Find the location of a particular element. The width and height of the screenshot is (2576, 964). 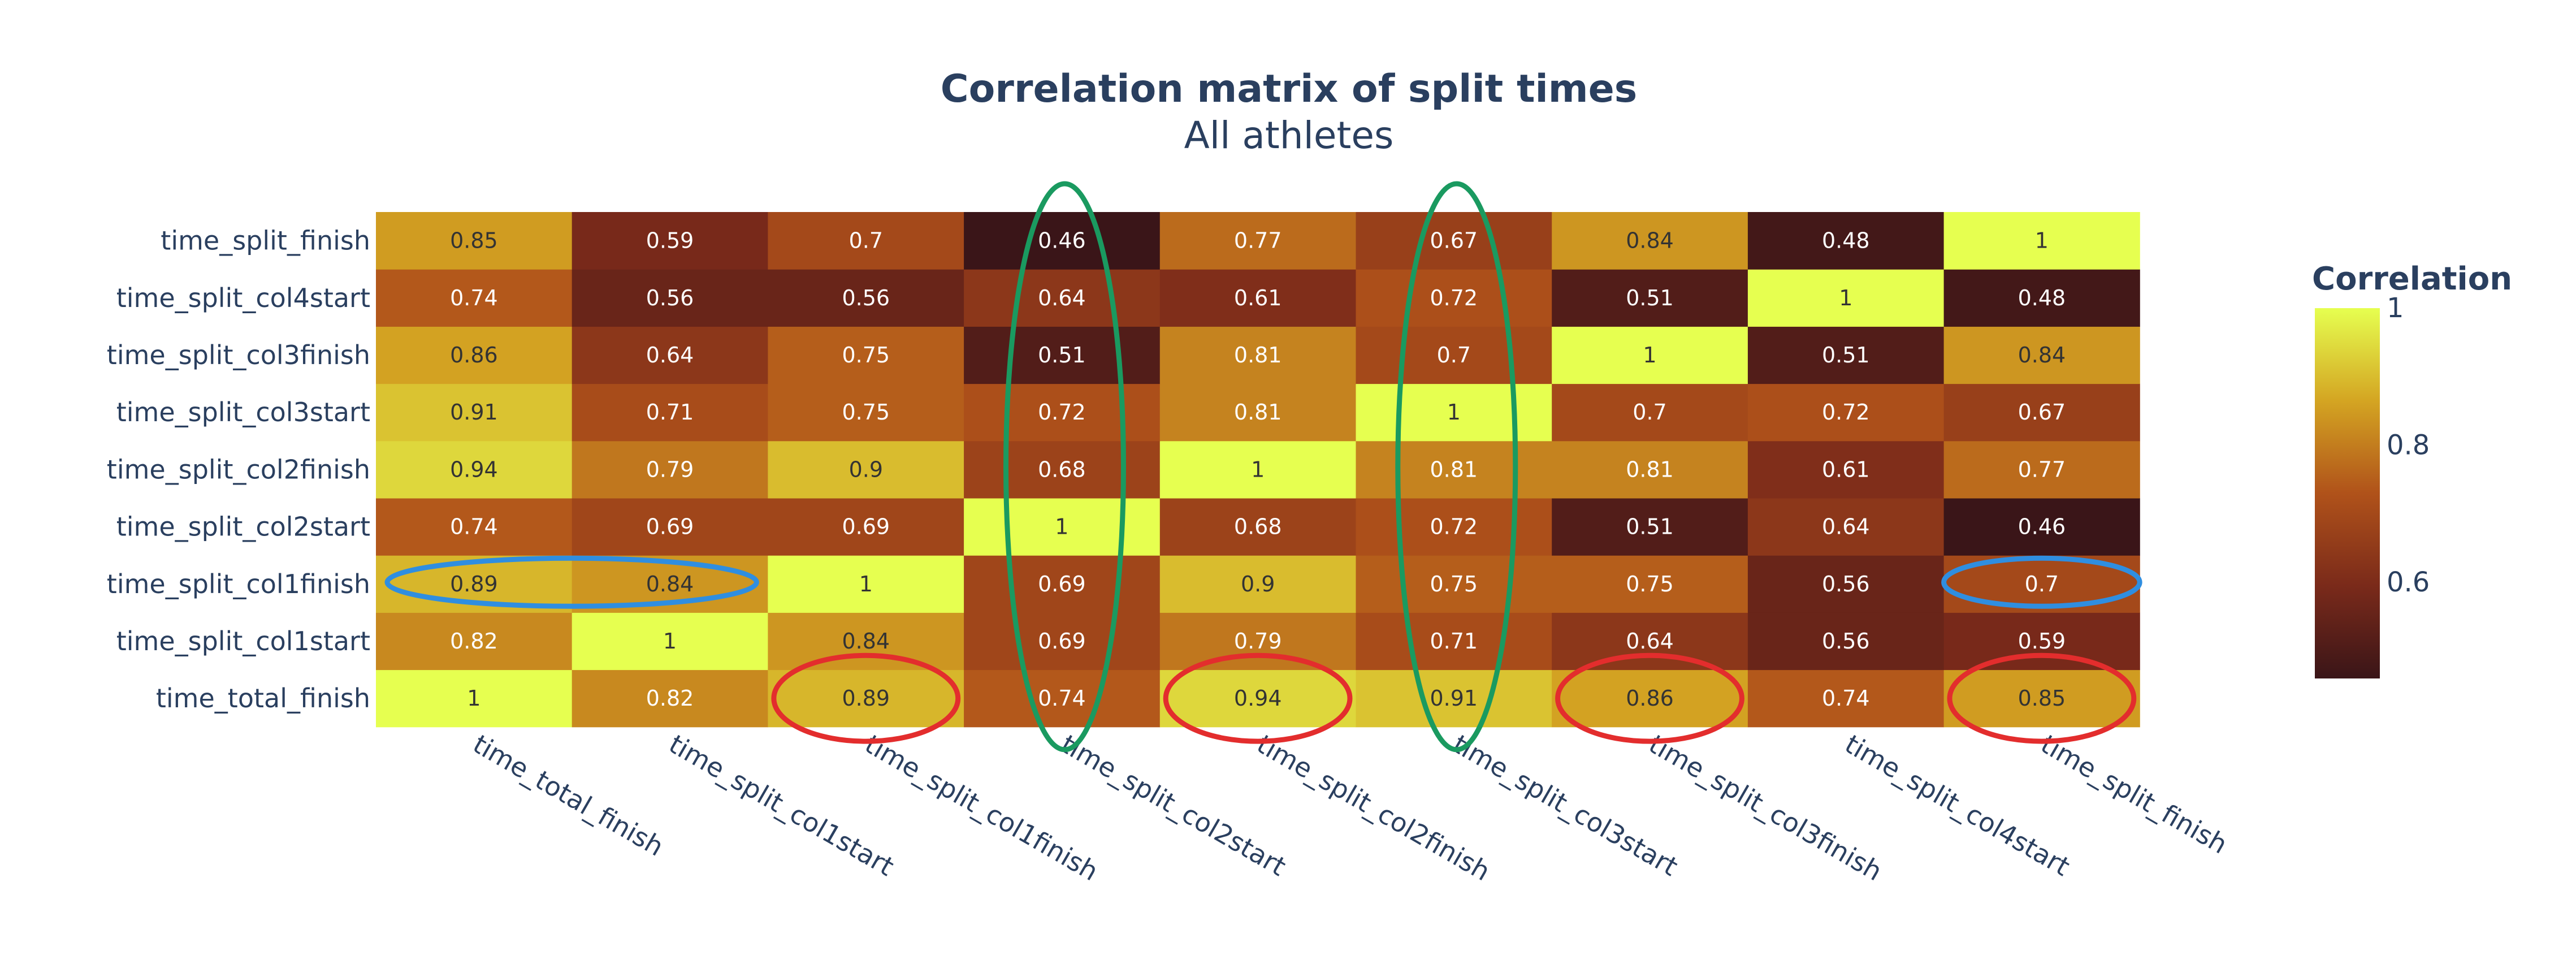

blue-cell-ellipse is located at coordinates (2041, 582).